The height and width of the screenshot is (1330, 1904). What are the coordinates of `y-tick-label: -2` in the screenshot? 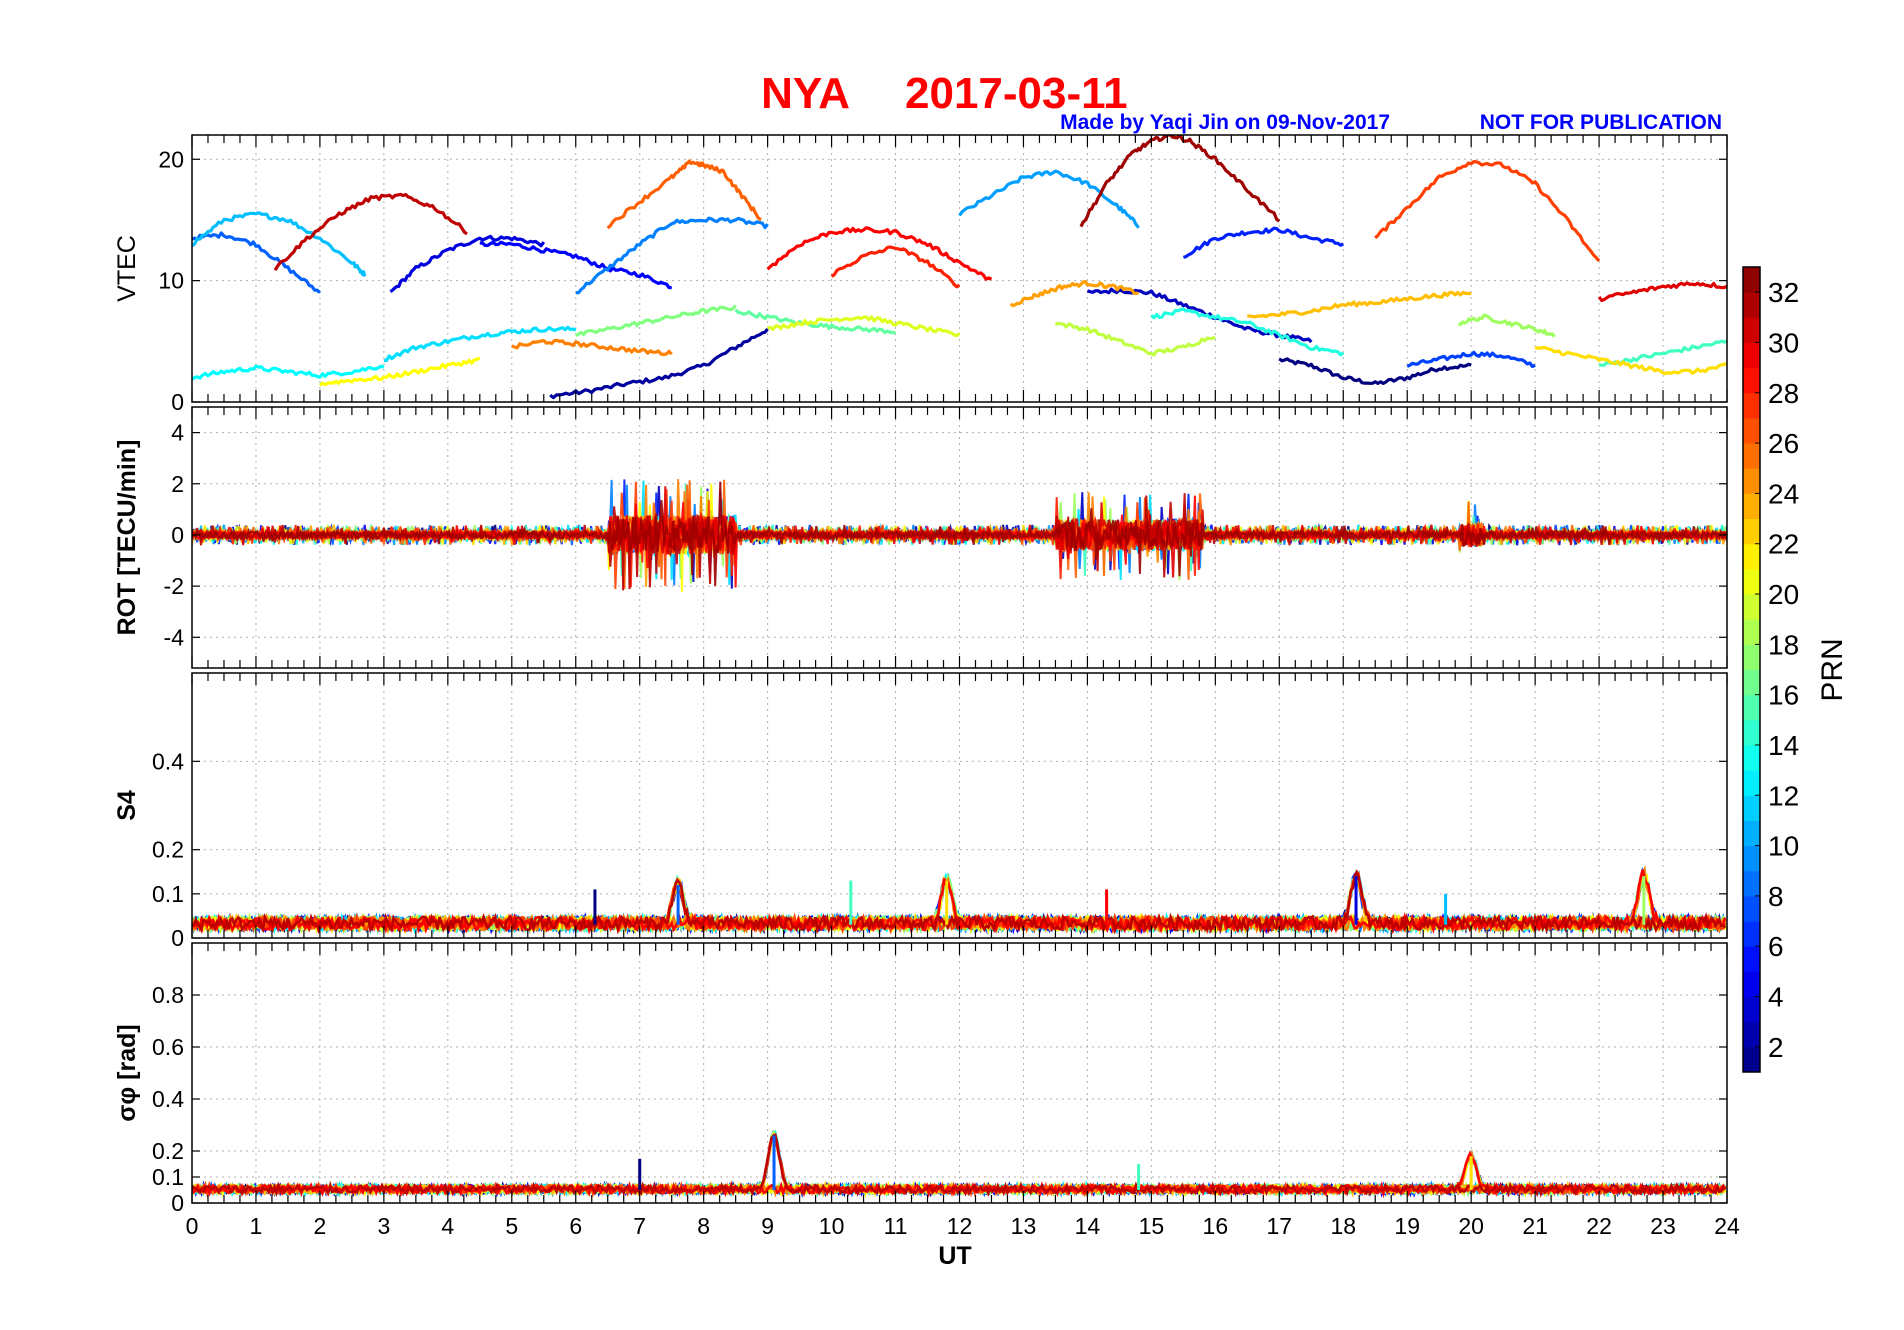 It's located at (174, 586).